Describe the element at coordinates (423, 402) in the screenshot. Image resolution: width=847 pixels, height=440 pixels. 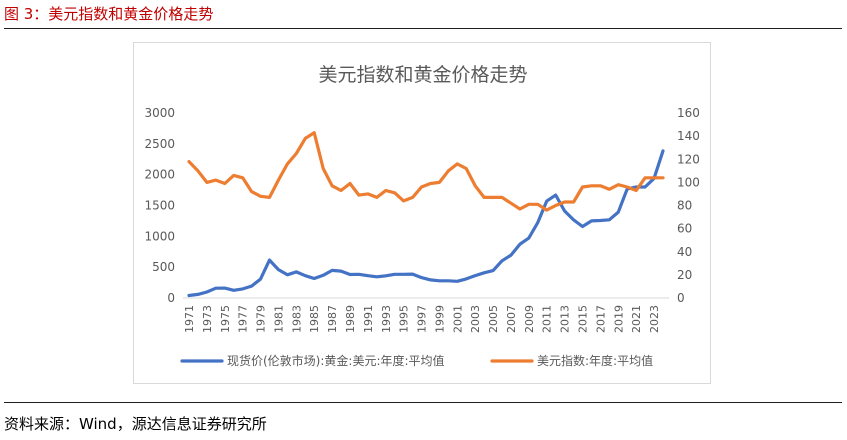
I see `bottom-divider` at that location.